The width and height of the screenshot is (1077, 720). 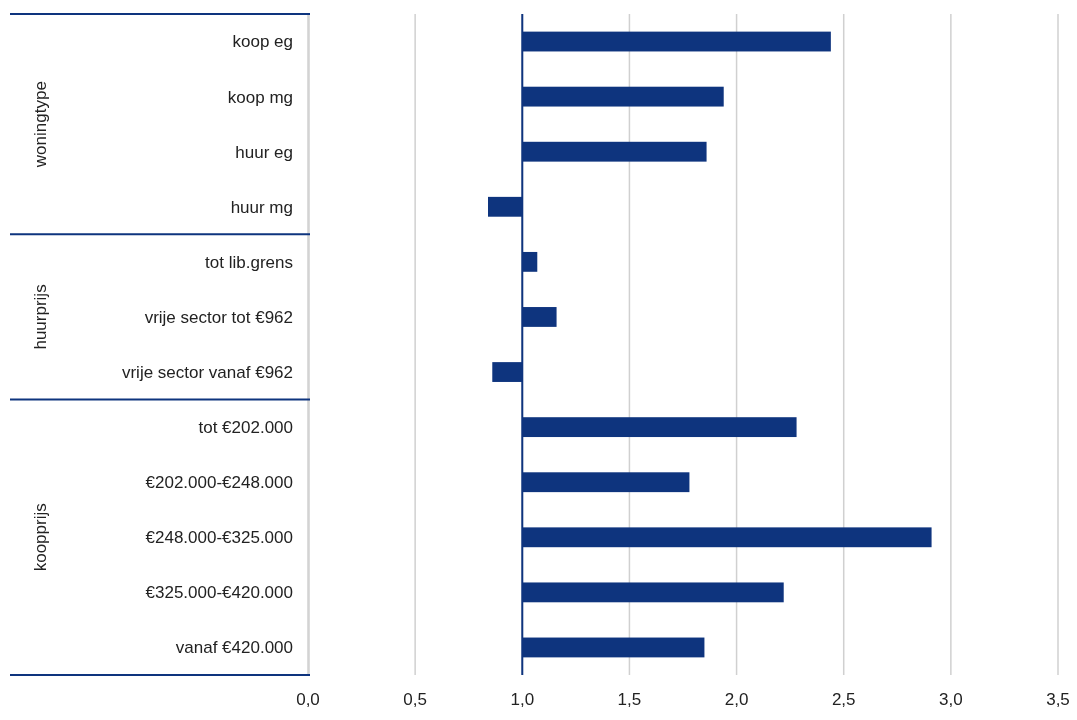 I want to click on x-tick-label: 1,5, so click(x=629, y=699).